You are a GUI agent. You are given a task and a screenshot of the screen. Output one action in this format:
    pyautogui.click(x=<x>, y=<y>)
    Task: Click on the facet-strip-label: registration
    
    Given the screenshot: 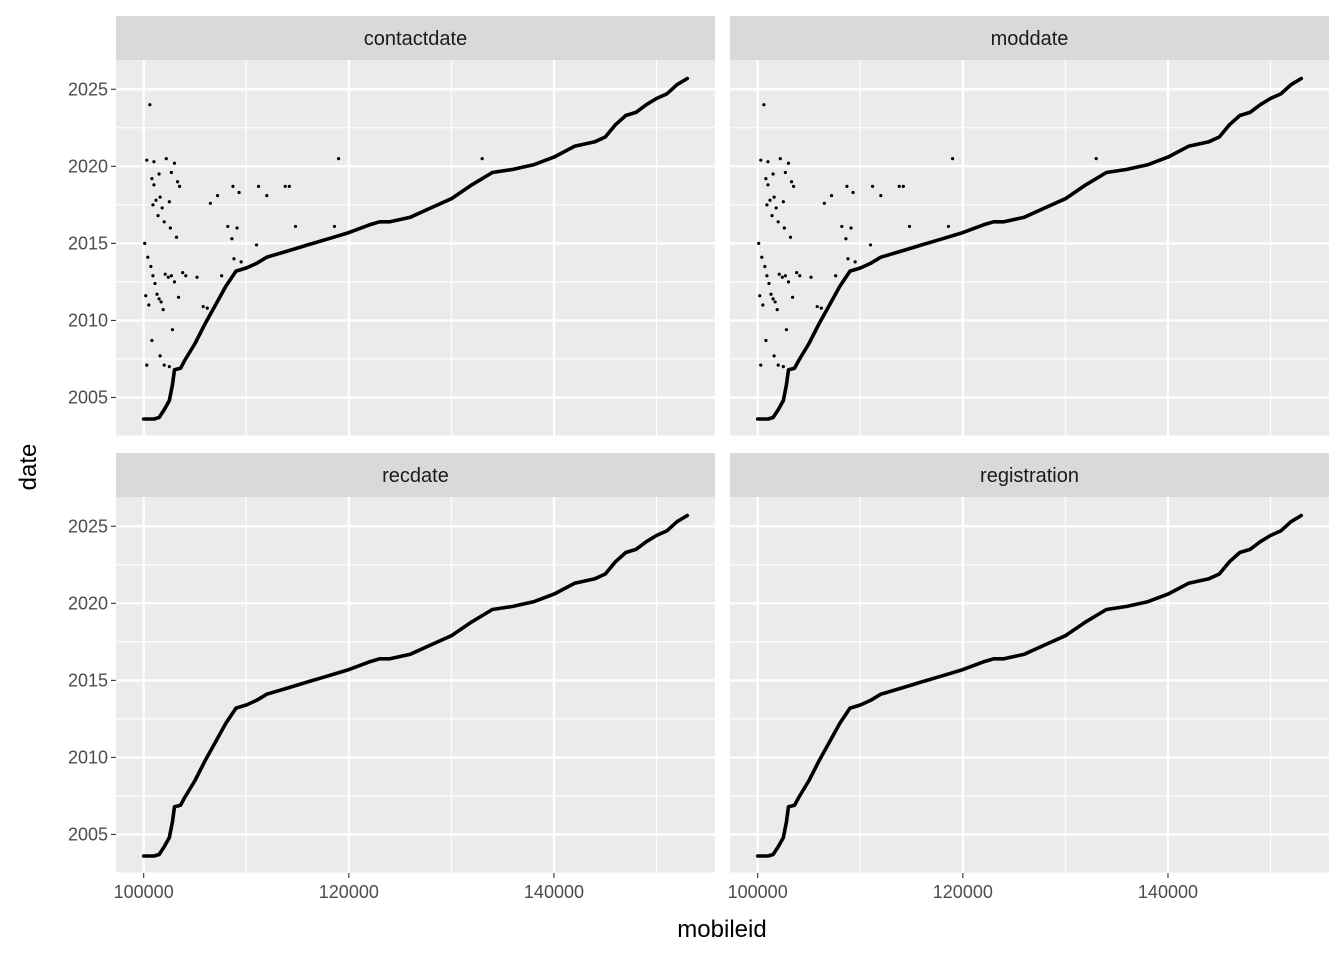 What is the action you would take?
    pyautogui.click(x=1029, y=476)
    